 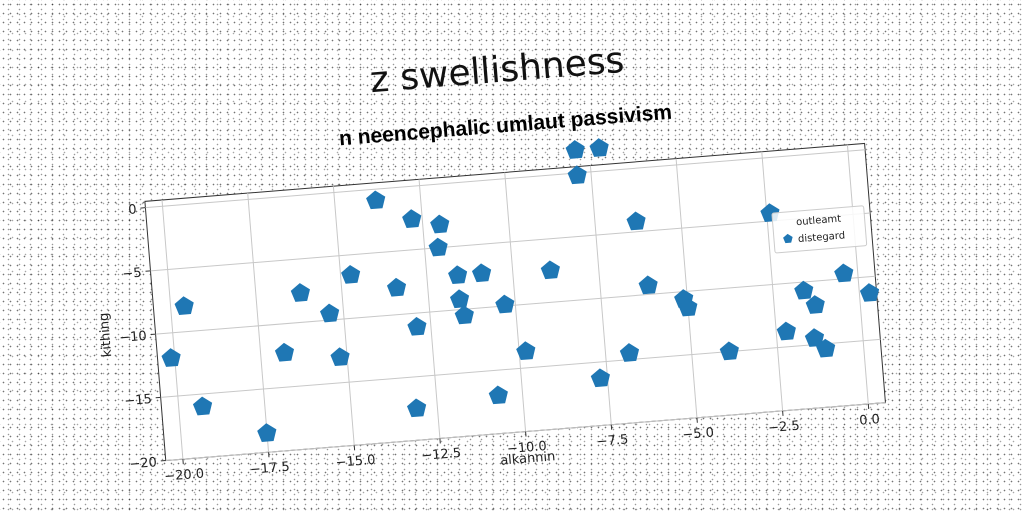 I want to click on x-axis-ticks: −20.0 −17.5 −15.0 −12.5 −10.0 −7.5 −5.0 −2.5 0.0, so click(x=522, y=444).